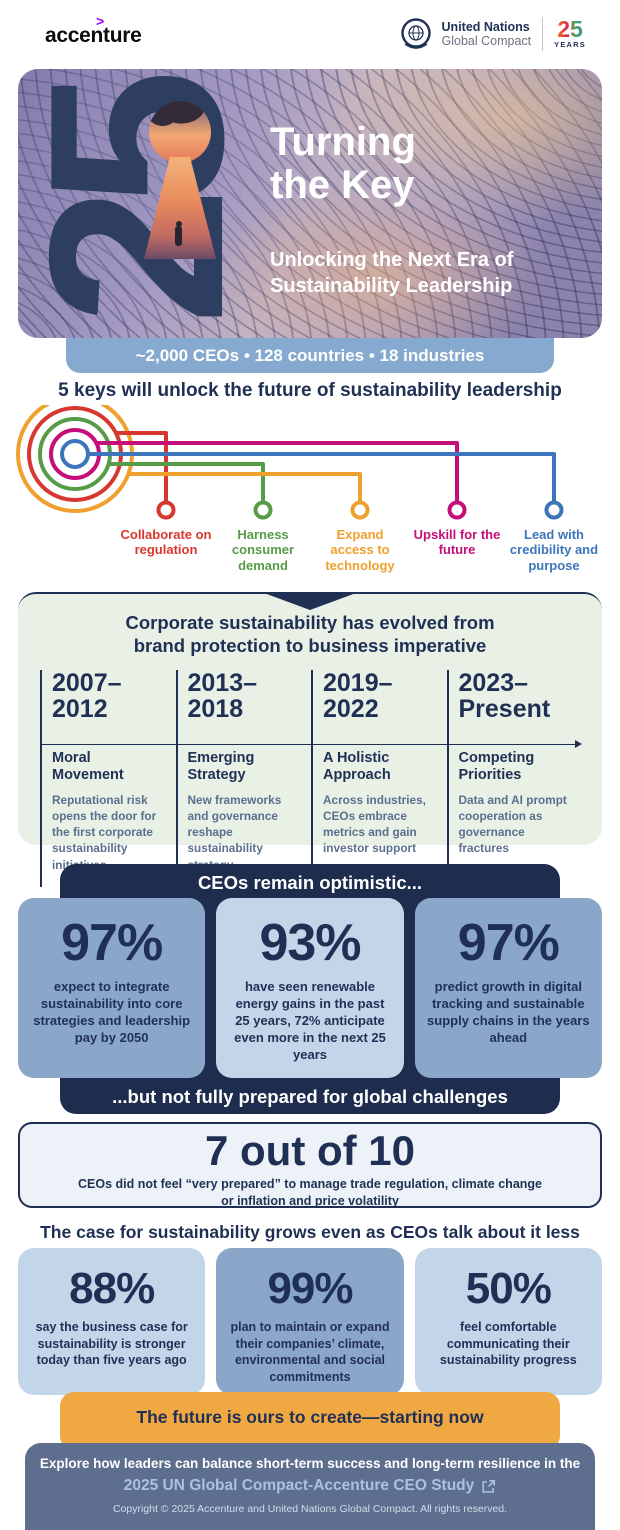  What do you see at coordinates (508, 1288) in the screenshot?
I see `stat-value: 50%` at bounding box center [508, 1288].